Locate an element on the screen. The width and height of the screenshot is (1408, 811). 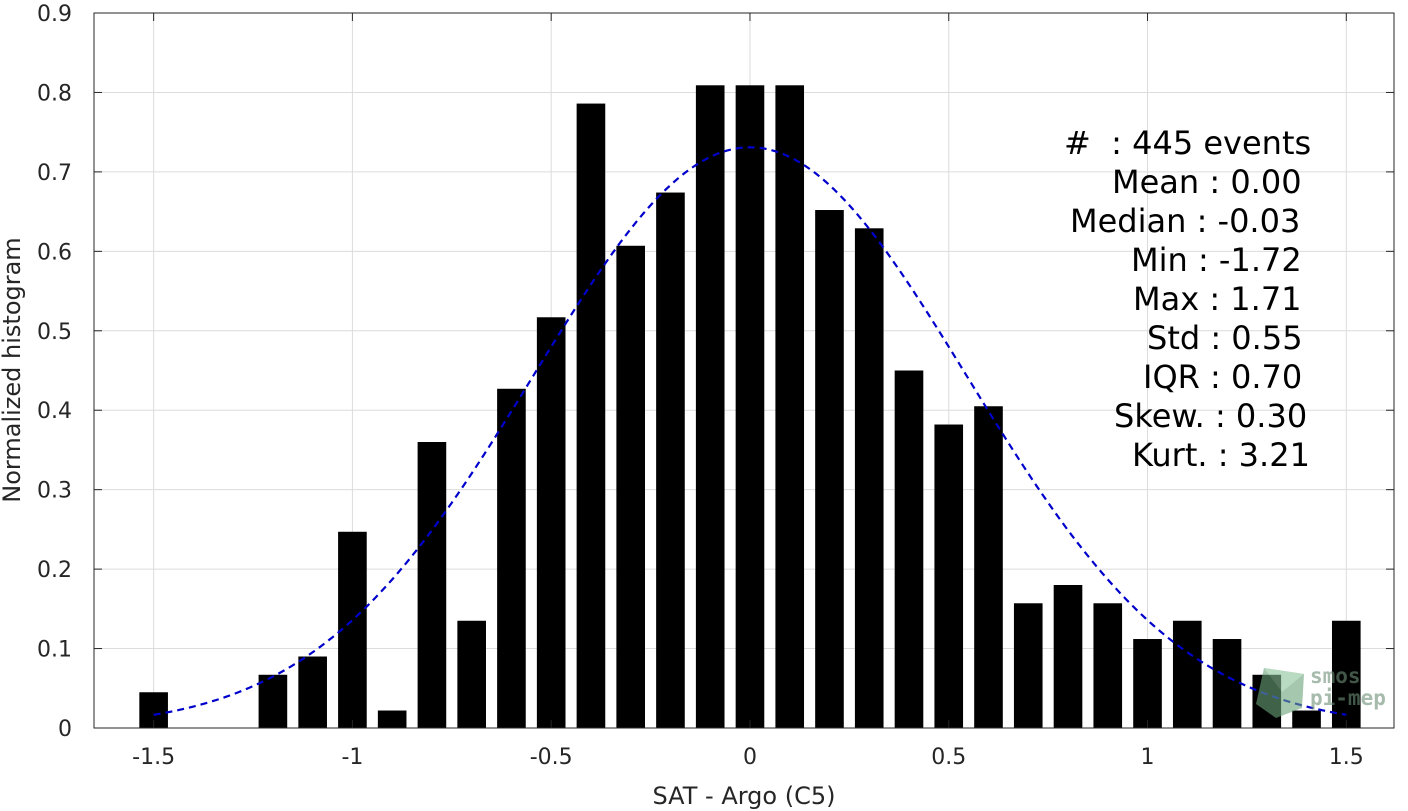
smos-pimep-logo: smos pi-mep is located at coordinates (1327, 692).